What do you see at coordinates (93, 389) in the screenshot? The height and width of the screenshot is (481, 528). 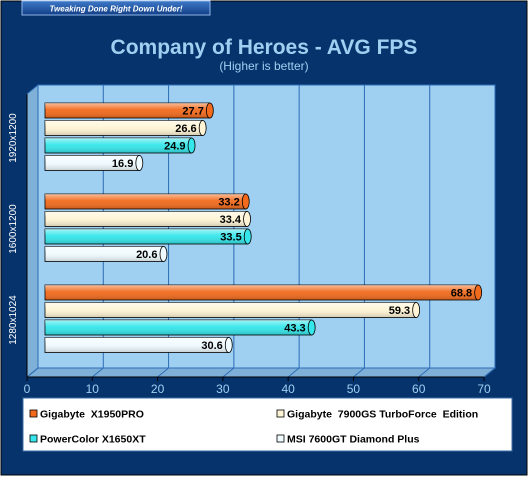 I see `x-tick-label: 10` at bounding box center [93, 389].